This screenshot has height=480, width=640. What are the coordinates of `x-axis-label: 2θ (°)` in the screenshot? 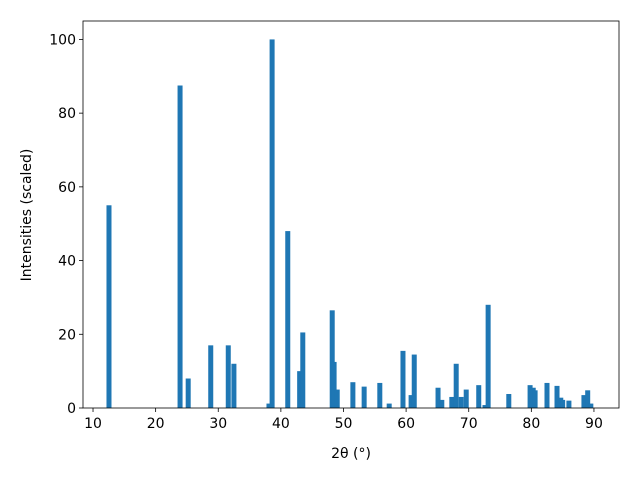 It's located at (351, 454).